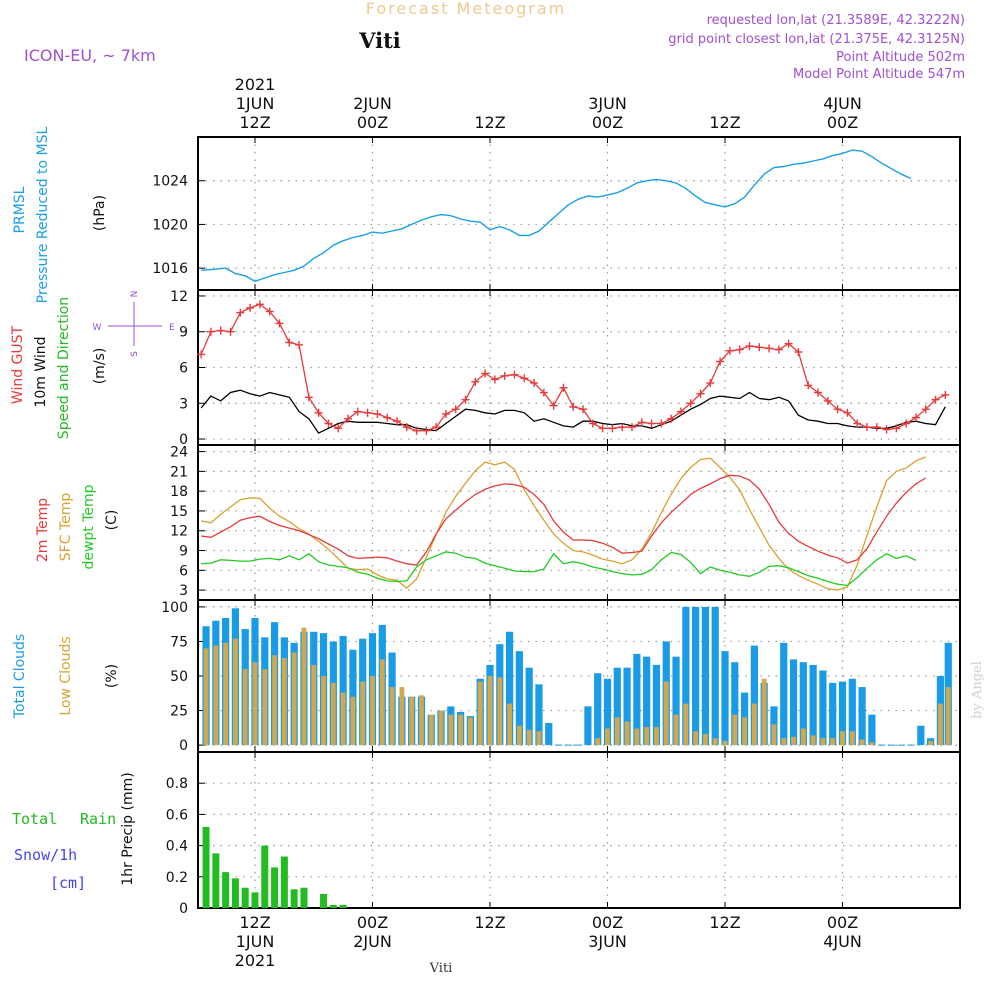 The height and width of the screenshot is (1000, 1000). Describe the element at coordinates (170, 225) in the screenshot. I see `prmsl-tick-label: 1020` at that location.